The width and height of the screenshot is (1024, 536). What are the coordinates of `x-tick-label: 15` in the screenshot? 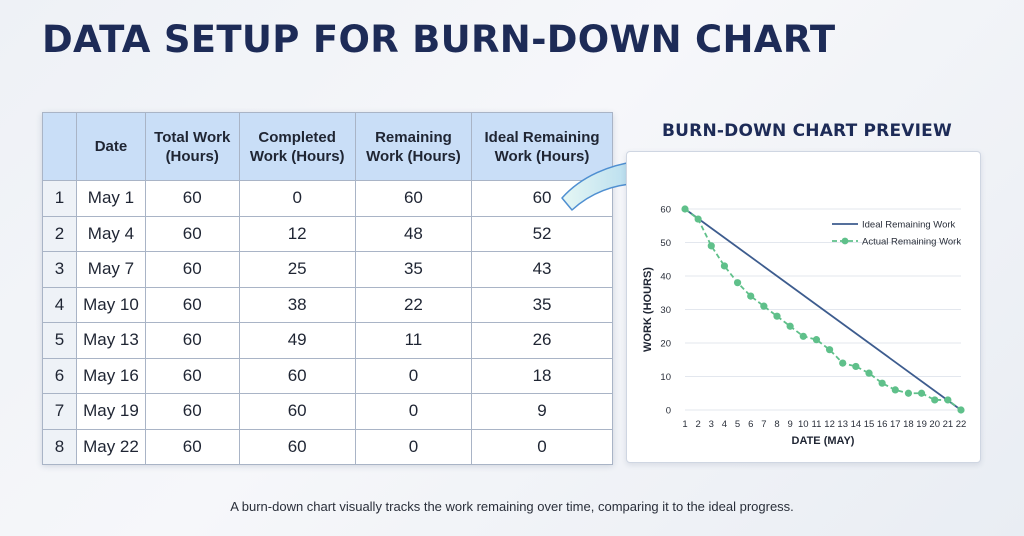 It's located at (869, 424).